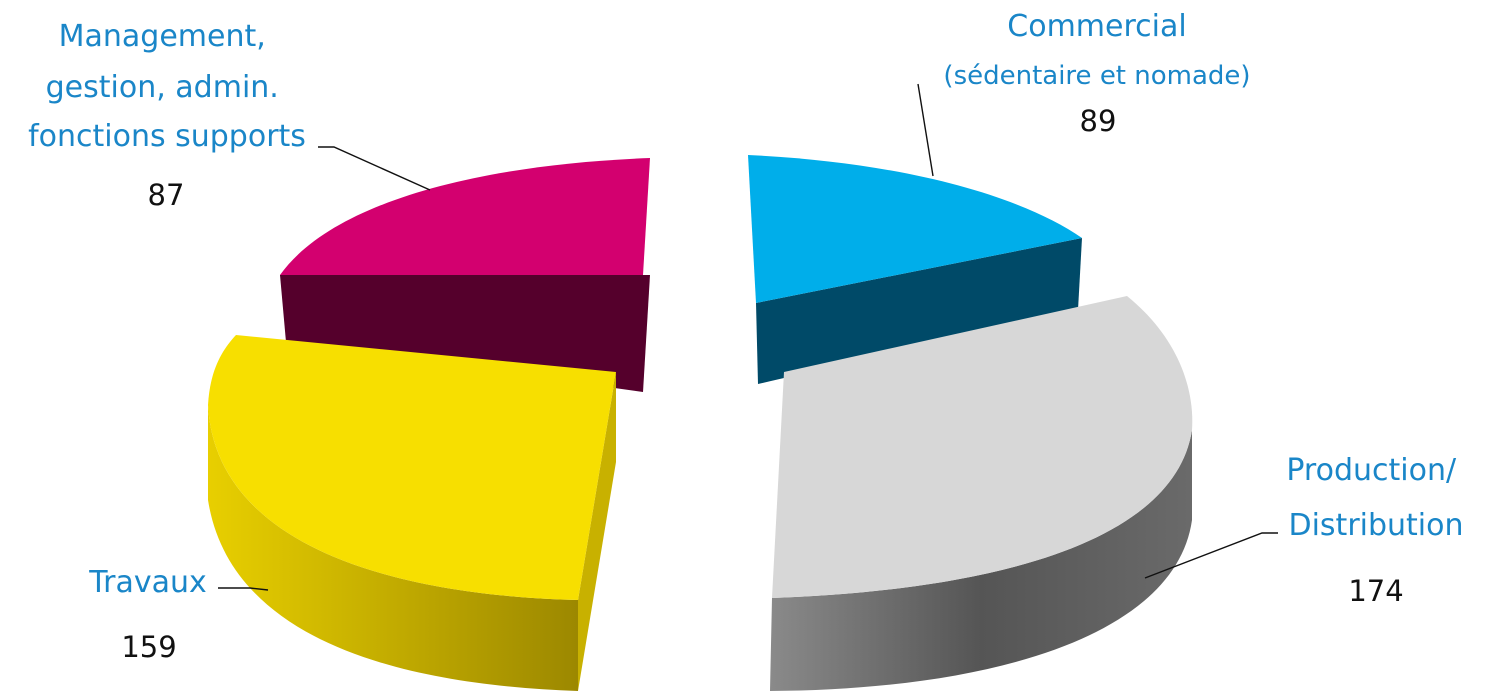 The image size is (1488, 691). I want to click on pie-slice-travaux, so click(412, 513).